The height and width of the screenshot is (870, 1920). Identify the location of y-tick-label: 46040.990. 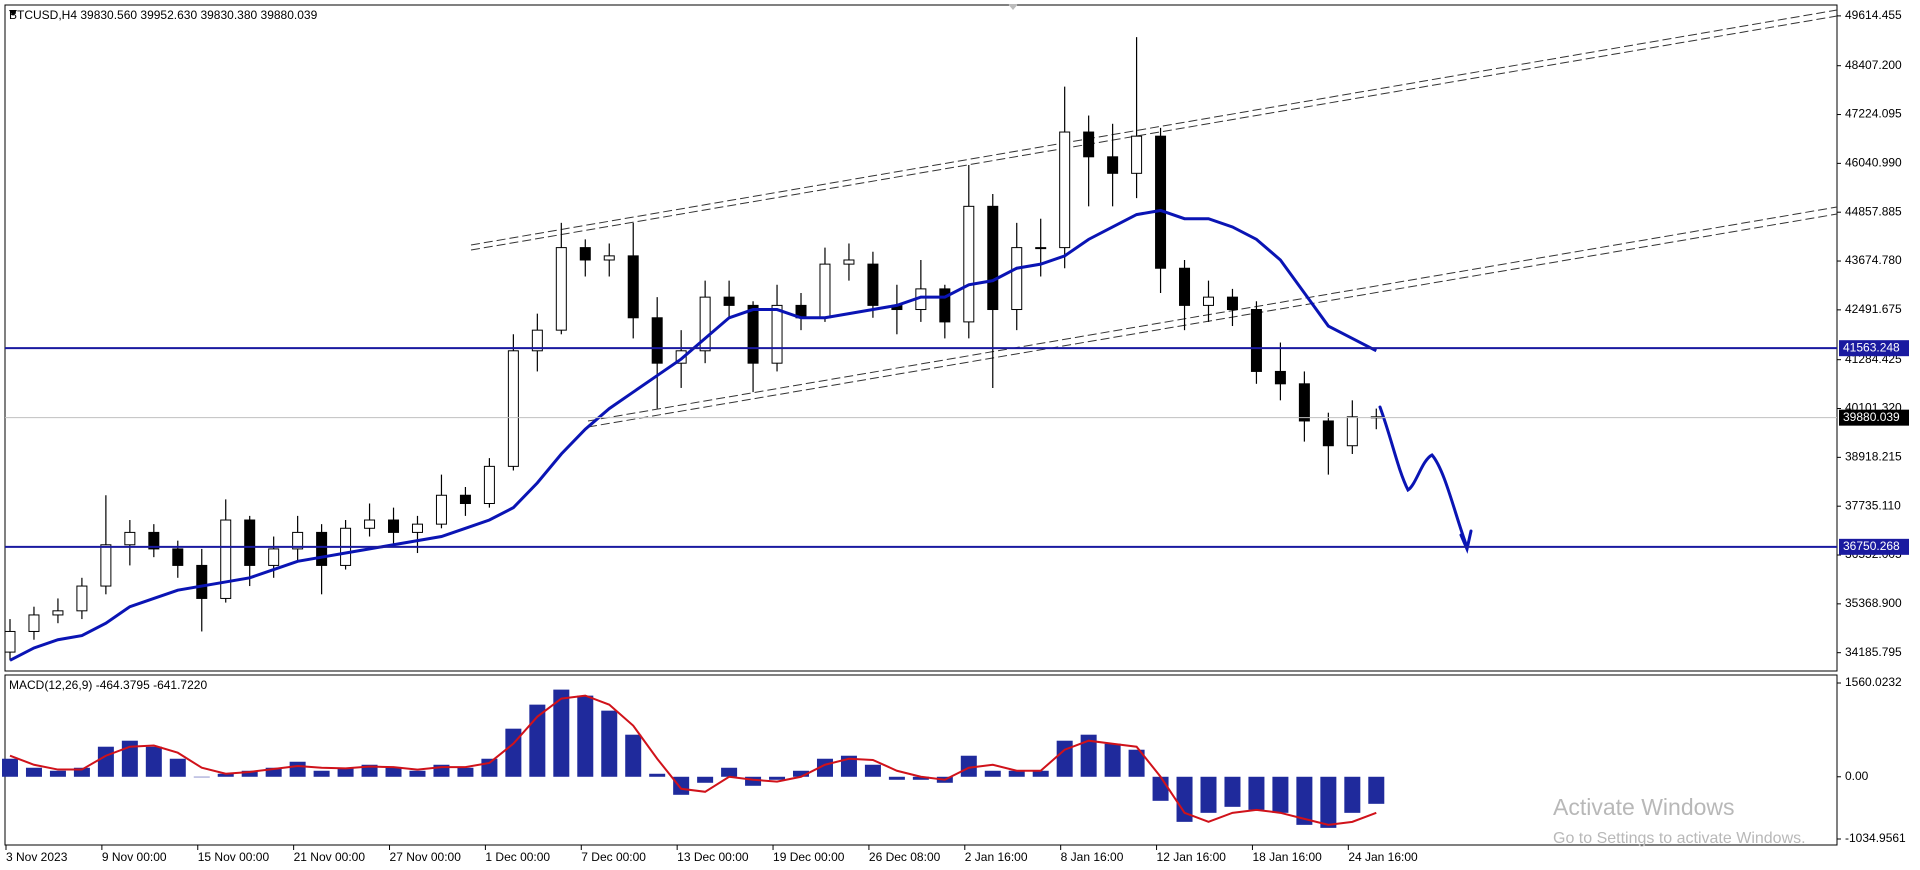
(1873, 163).